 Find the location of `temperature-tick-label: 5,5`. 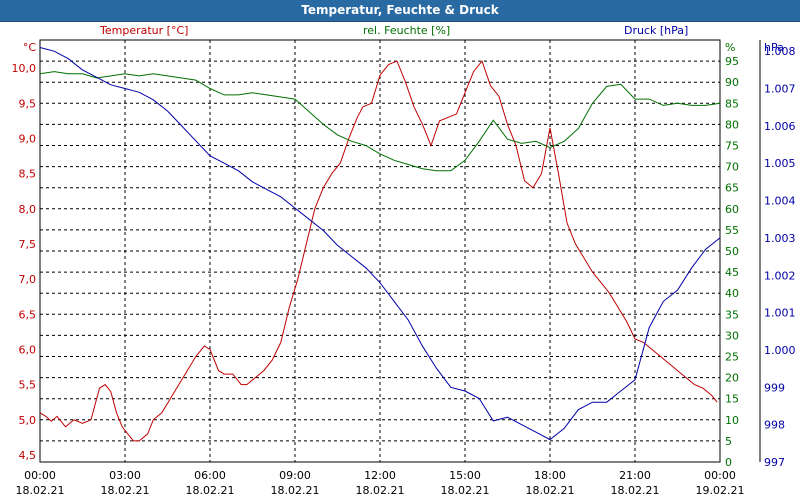

temperature-tick-label: 5,5 is located at coordinates (28, 385).